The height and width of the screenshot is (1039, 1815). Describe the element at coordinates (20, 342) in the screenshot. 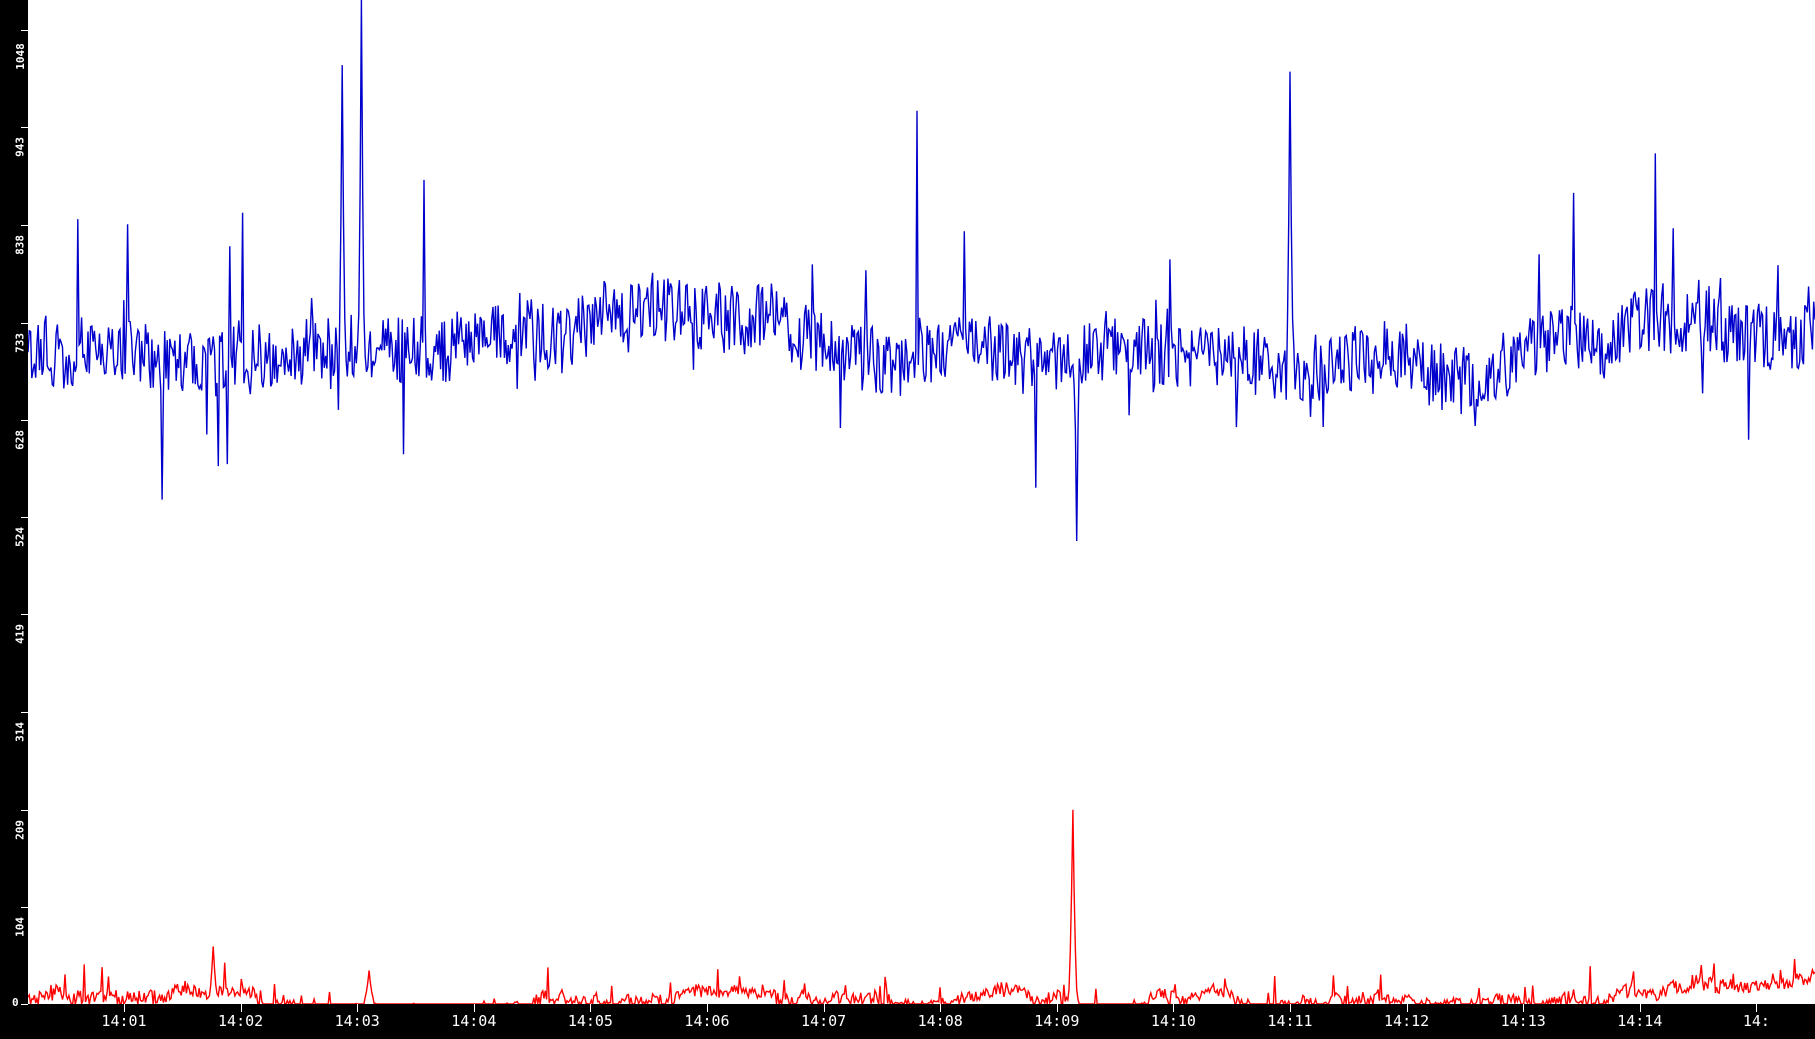

I see `y-axis-tick-label: 733` at that location.